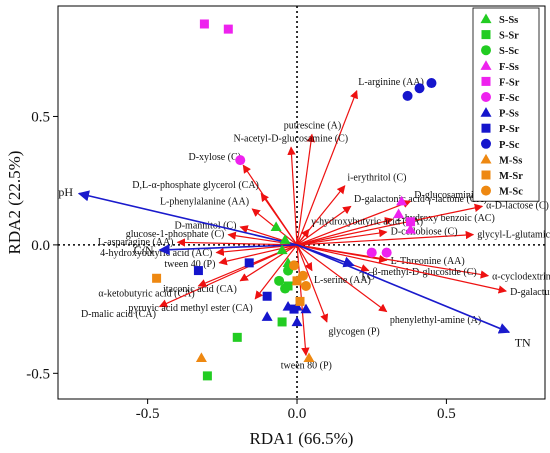  Describe the element at coordinates (393, 261) in the screenshot. I see `vector-arrow-cyclodextrin-p` at that location.